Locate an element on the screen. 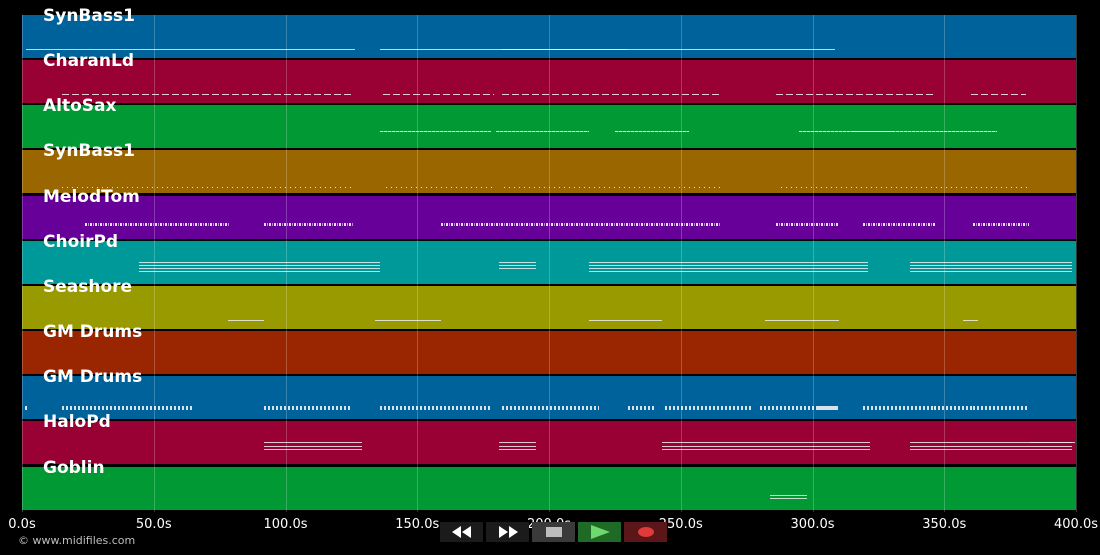 This screenshot has width=1100, height=555. stop-button is located at coordinates (553, 532).